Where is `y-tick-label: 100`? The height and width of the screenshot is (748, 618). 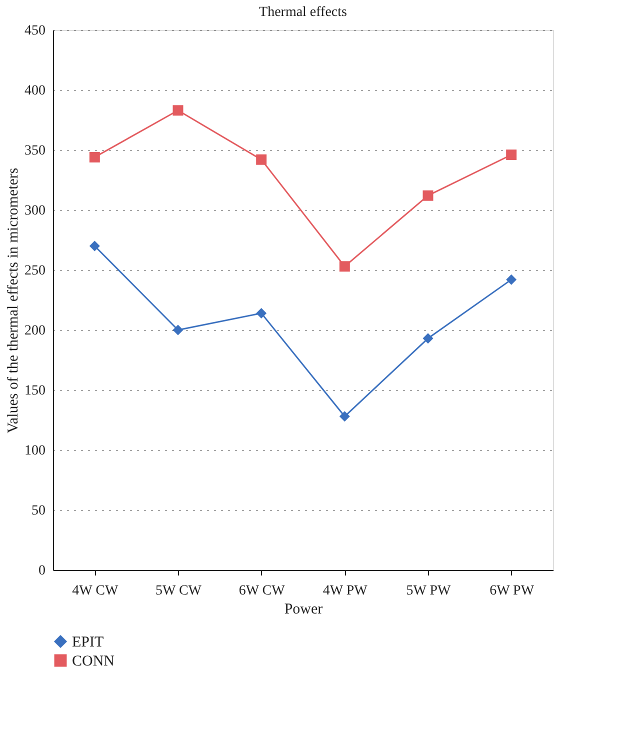 y-tick-label: 100 is located at coordinates (35, 451).